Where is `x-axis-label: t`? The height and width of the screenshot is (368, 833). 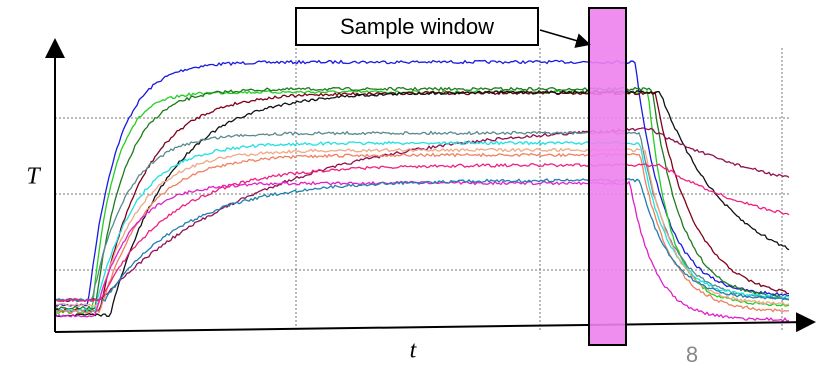 x-axis-label: t is located at coordinates (414, 351).